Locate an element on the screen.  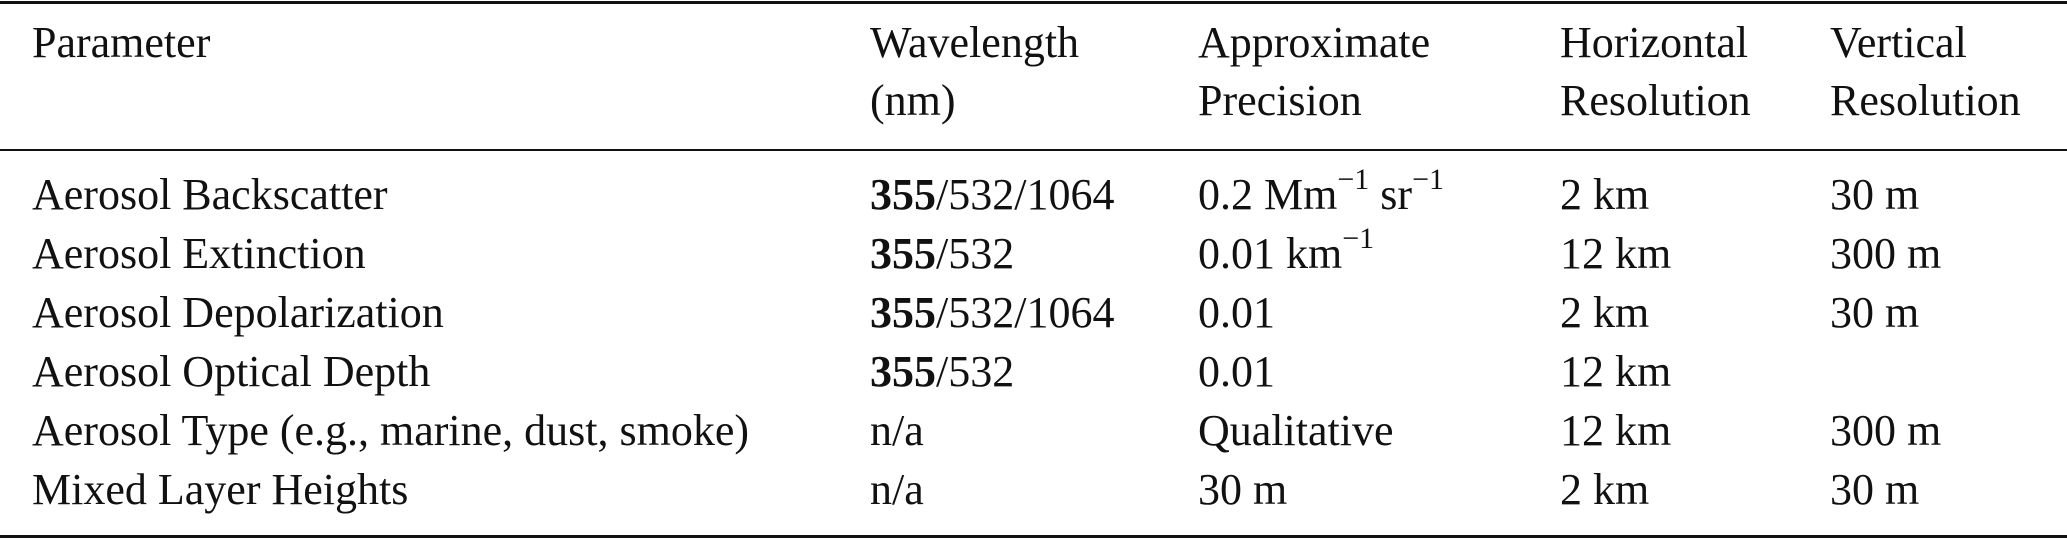
header-wavelength-line2: (nm) is located at coordinates (913, 100).